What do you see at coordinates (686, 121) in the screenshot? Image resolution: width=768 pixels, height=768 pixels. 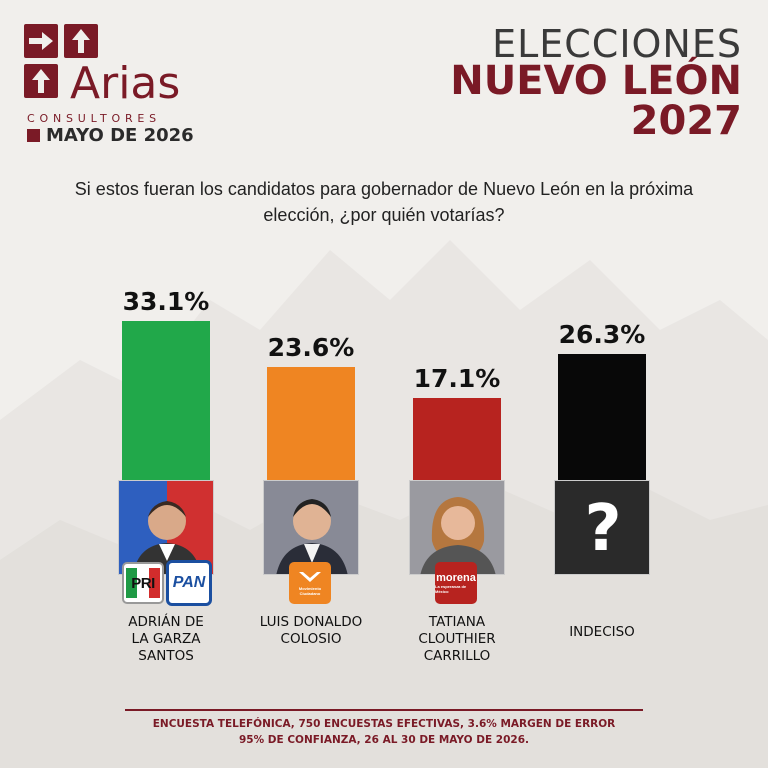 I see `header-year: 2027` at bounding box center [686, 121].